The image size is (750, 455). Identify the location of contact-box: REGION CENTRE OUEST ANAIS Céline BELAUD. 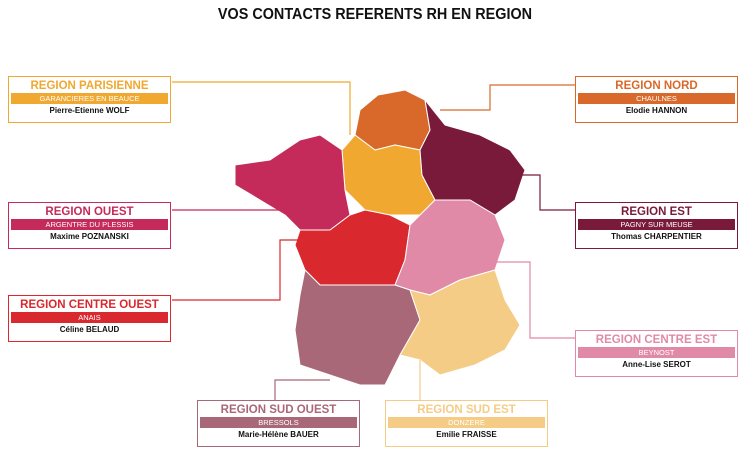
(89, 318).